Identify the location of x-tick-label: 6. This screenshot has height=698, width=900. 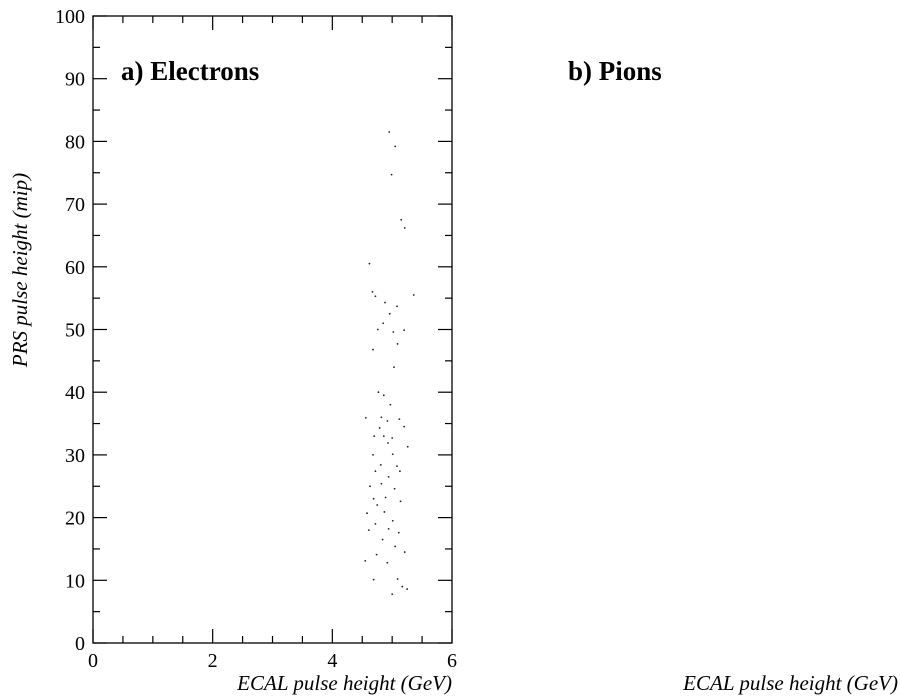
(452, 661).